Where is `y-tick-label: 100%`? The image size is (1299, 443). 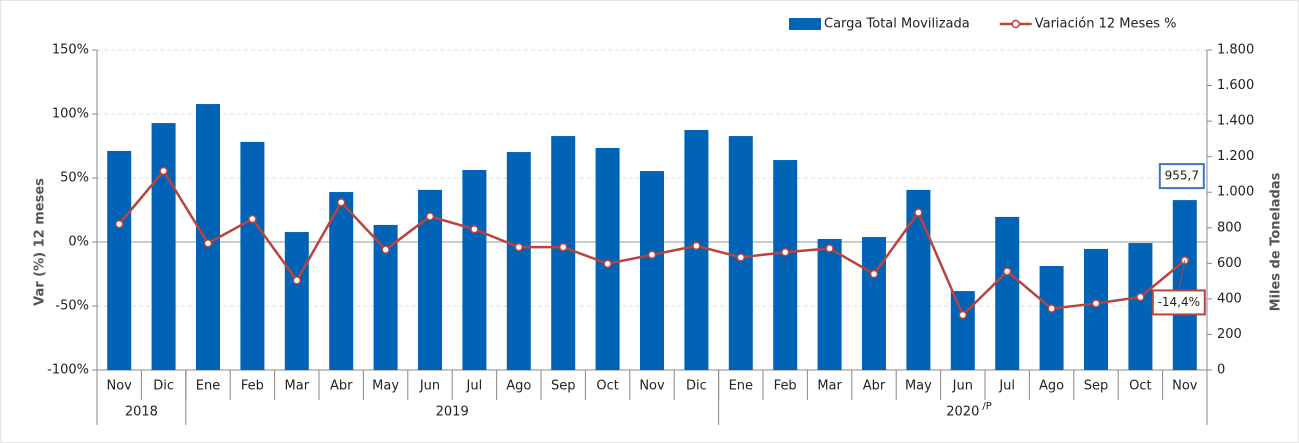
y-tick-label: 100% is located at coordinates (70, 114).